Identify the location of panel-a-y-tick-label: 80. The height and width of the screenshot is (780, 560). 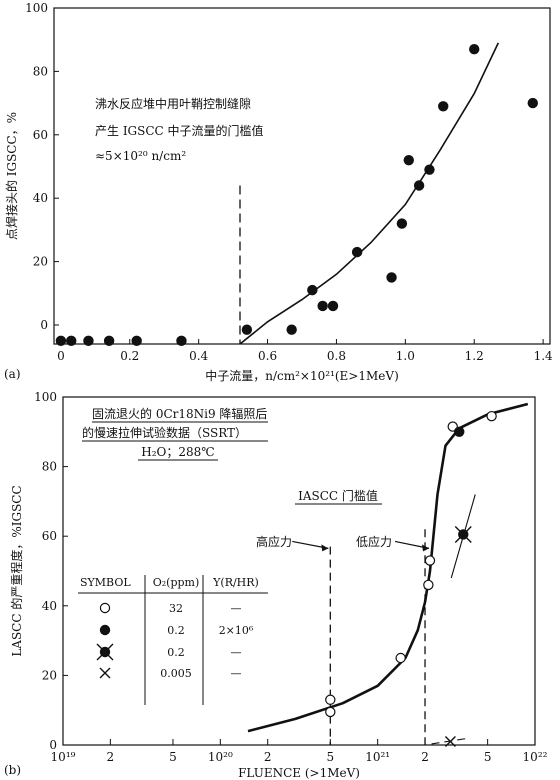
(40, 71).